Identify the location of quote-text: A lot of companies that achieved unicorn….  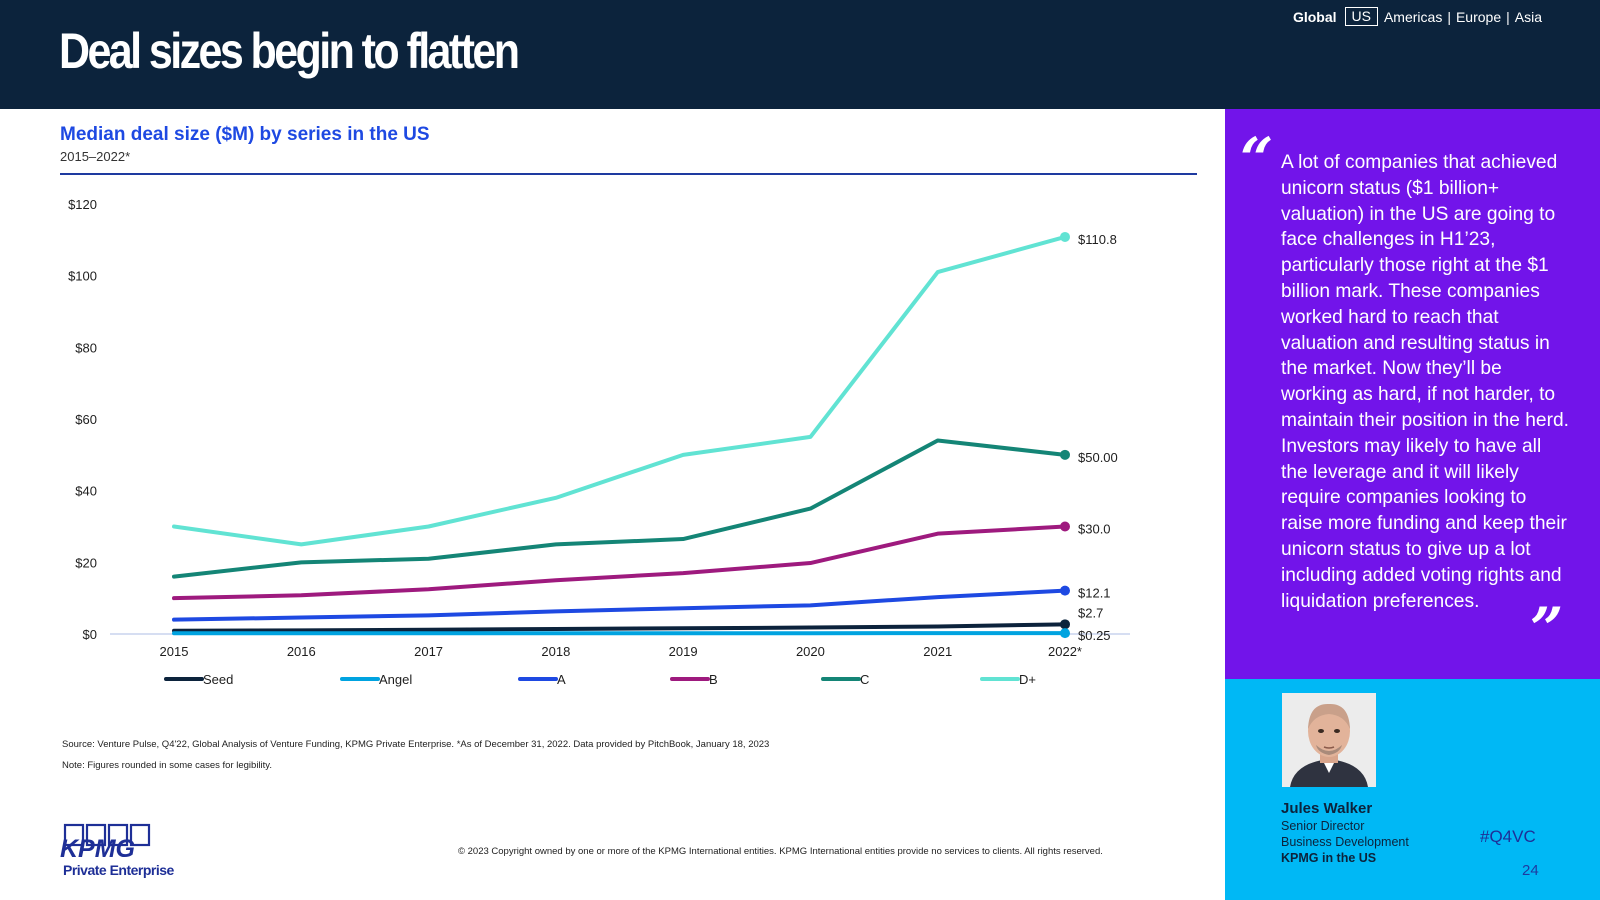
(1425, 382).